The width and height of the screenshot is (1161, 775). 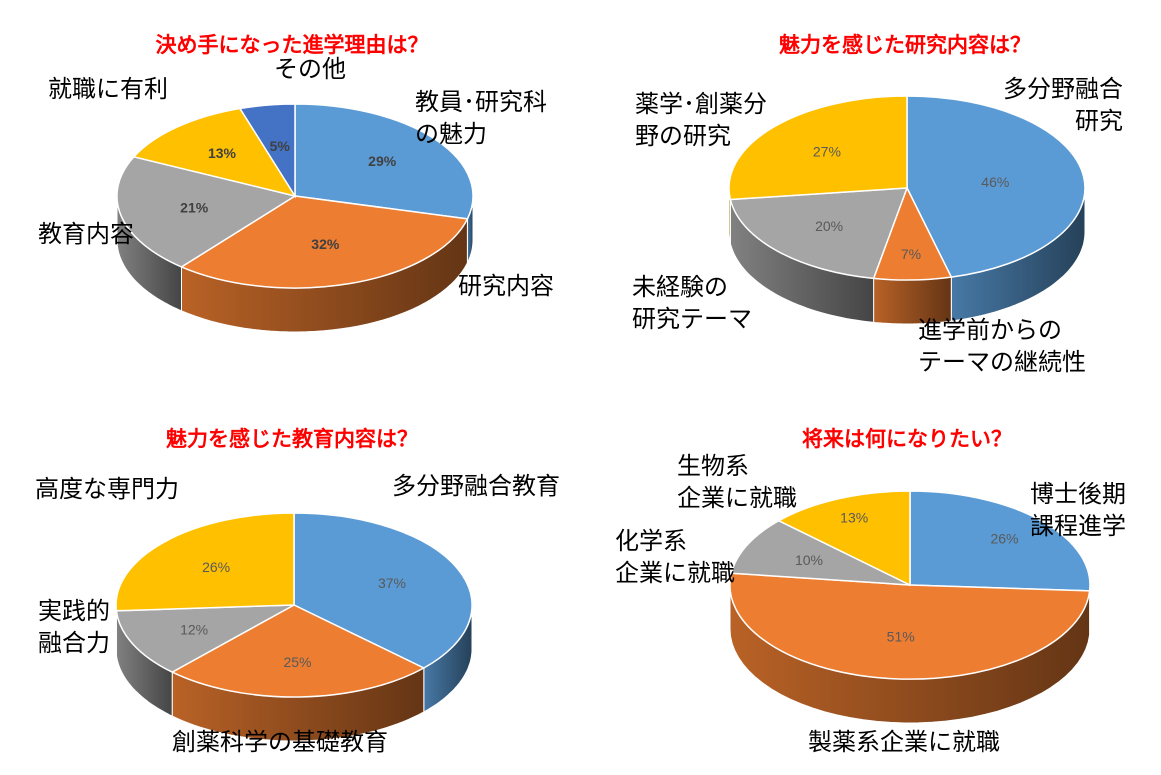 What do you see at coordinates (1078, 510) in the screenshot?
I see `category-label: 博士後期課程進学` at bounding box center [1078, 510].